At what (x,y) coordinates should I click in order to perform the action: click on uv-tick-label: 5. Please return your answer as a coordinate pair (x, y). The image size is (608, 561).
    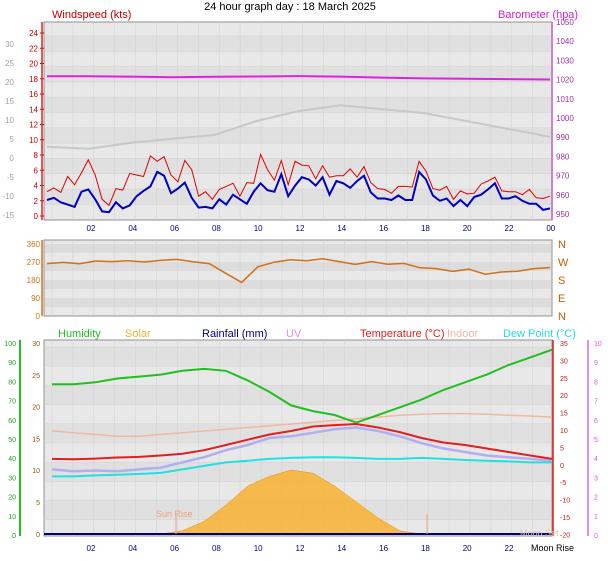
    Looking at the image, I should click on (596, 440).